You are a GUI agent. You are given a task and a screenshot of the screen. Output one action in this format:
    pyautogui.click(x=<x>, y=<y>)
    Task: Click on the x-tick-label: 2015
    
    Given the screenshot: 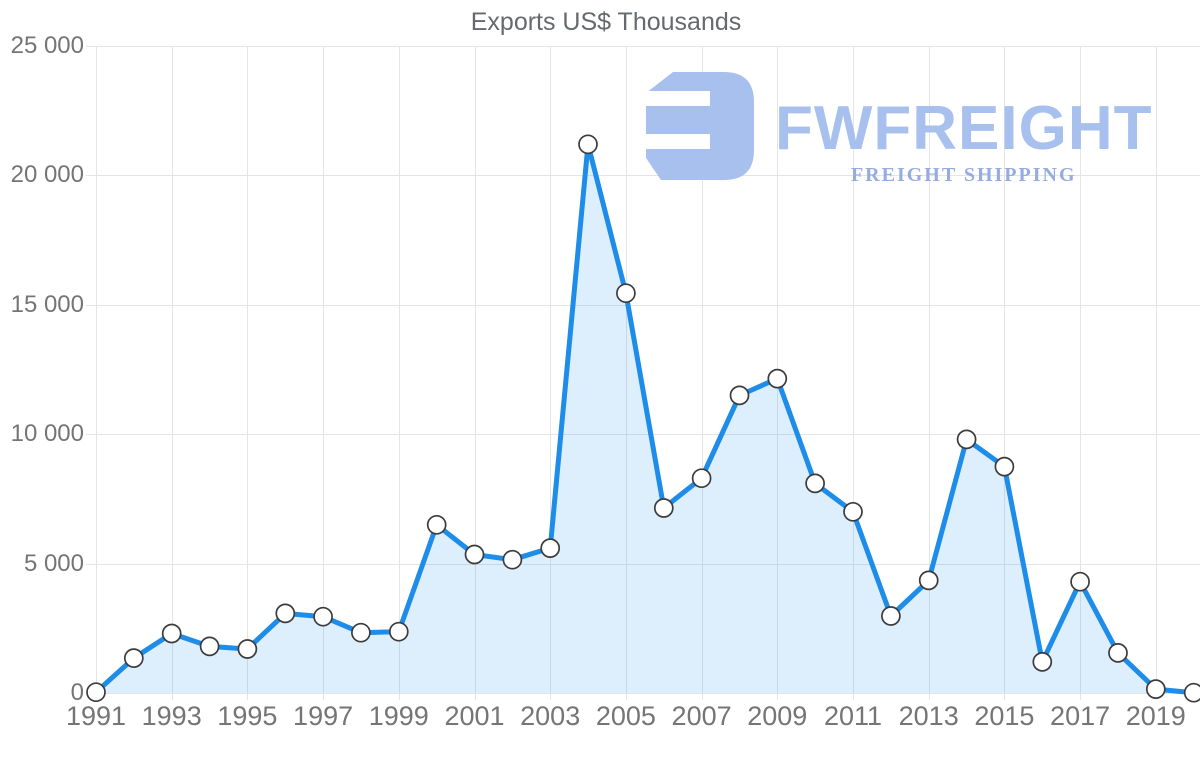 What is the action you would take?
    pyautogui.click(x=1004, y=716)
    